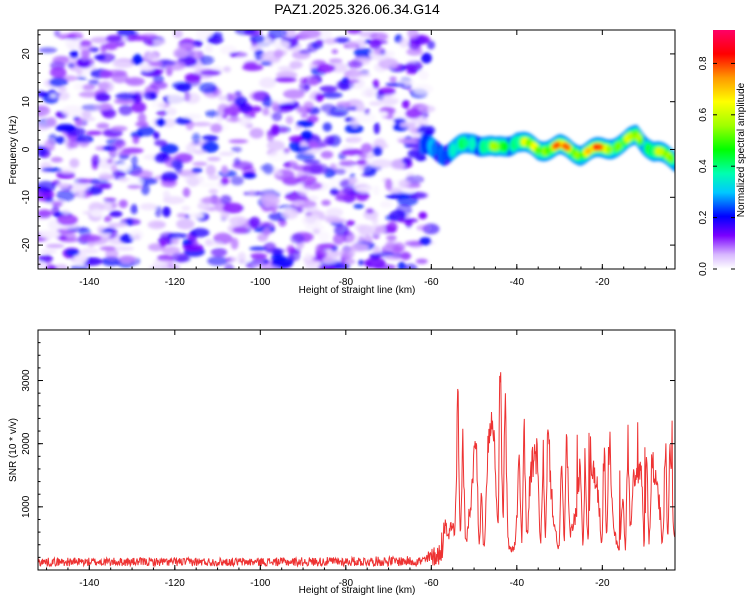 This screenshot has width=750, height=605. What do you see at coordinates (517, 583) in the screenshot?
I see `snr-xtick-label: -40` at bounding box center [517, 583].